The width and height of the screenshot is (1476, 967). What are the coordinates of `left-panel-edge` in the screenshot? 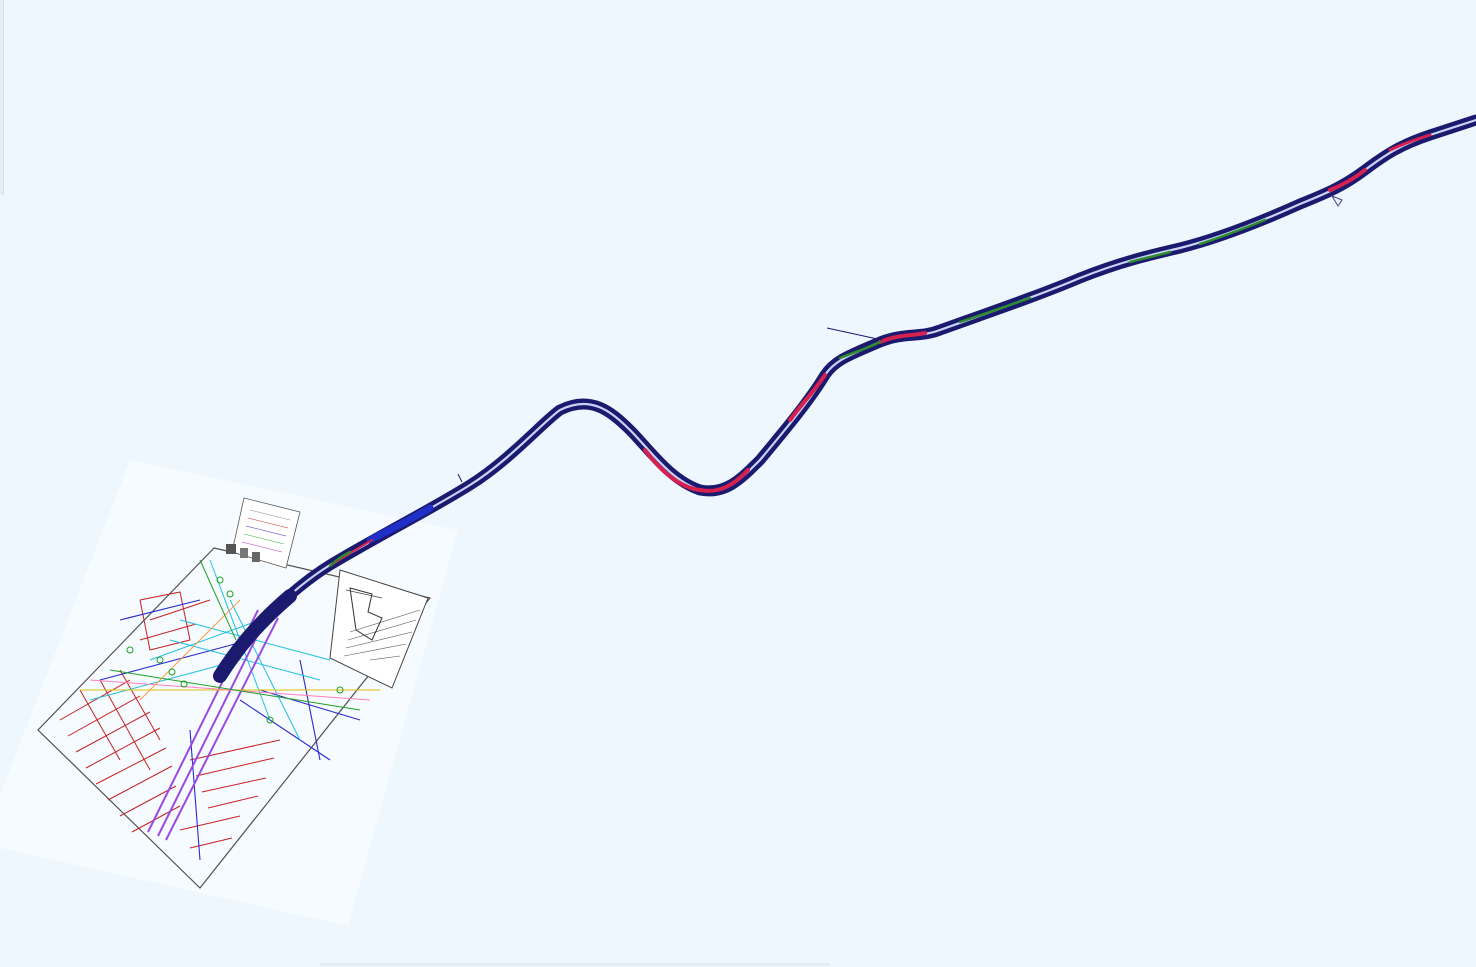 It's located at (2, 97).